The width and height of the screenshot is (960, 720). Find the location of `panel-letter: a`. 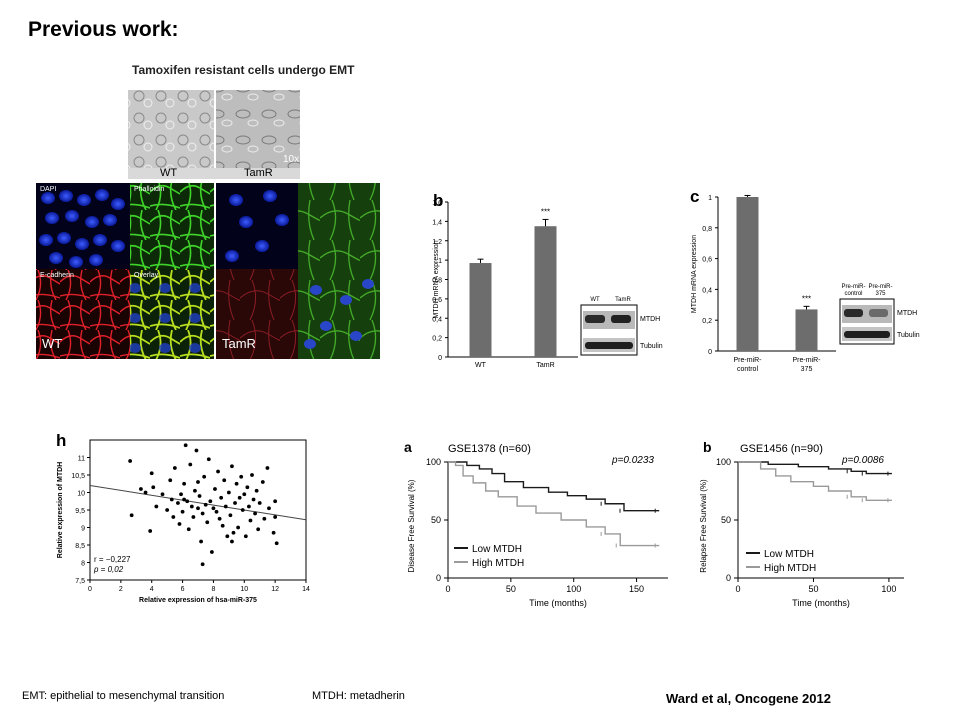

panel-letter: a is located at coordinates (408, 447).